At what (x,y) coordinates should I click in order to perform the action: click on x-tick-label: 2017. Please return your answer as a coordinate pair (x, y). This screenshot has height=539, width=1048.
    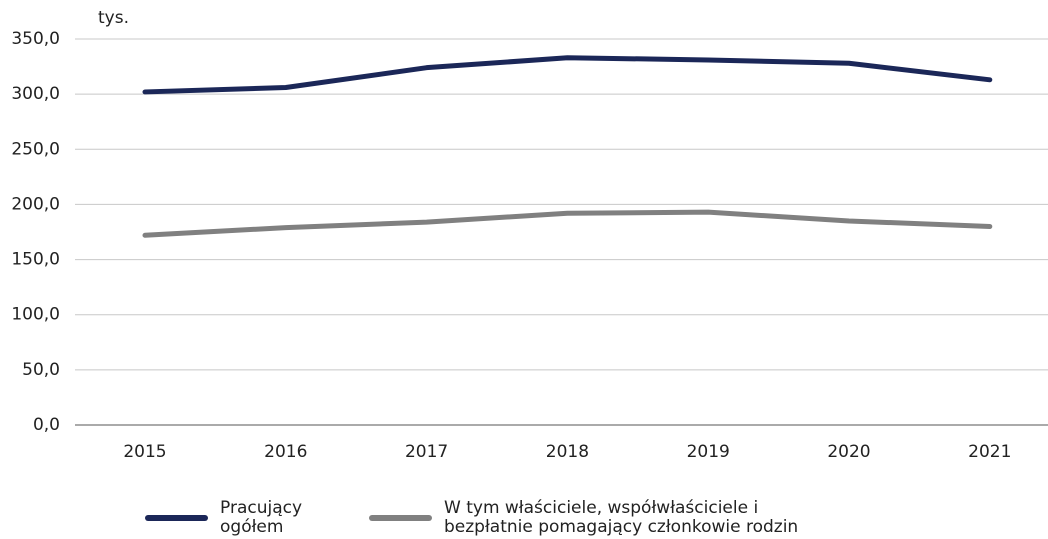
    Looking at the image, I should click on (426, 452).